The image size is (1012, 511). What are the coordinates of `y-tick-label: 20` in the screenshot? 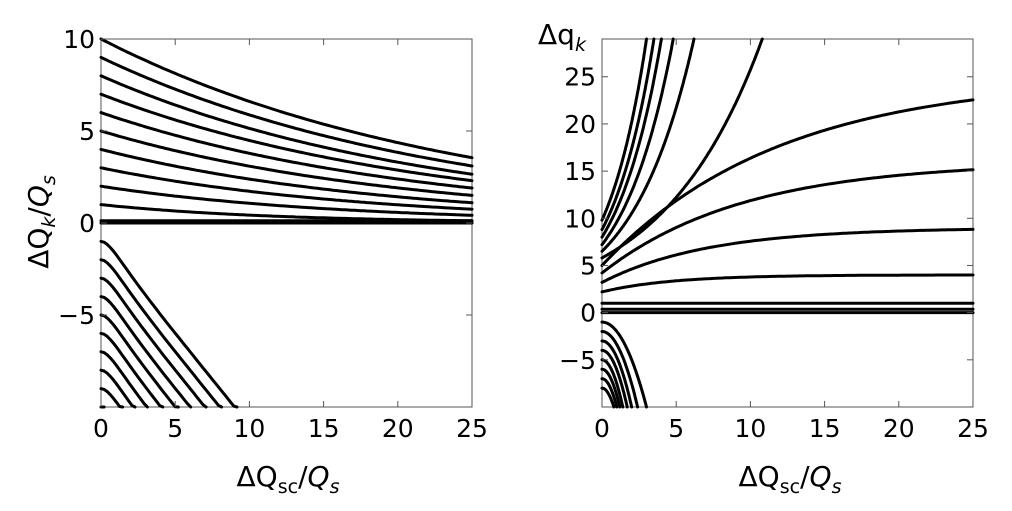 It's located at (580, 124).